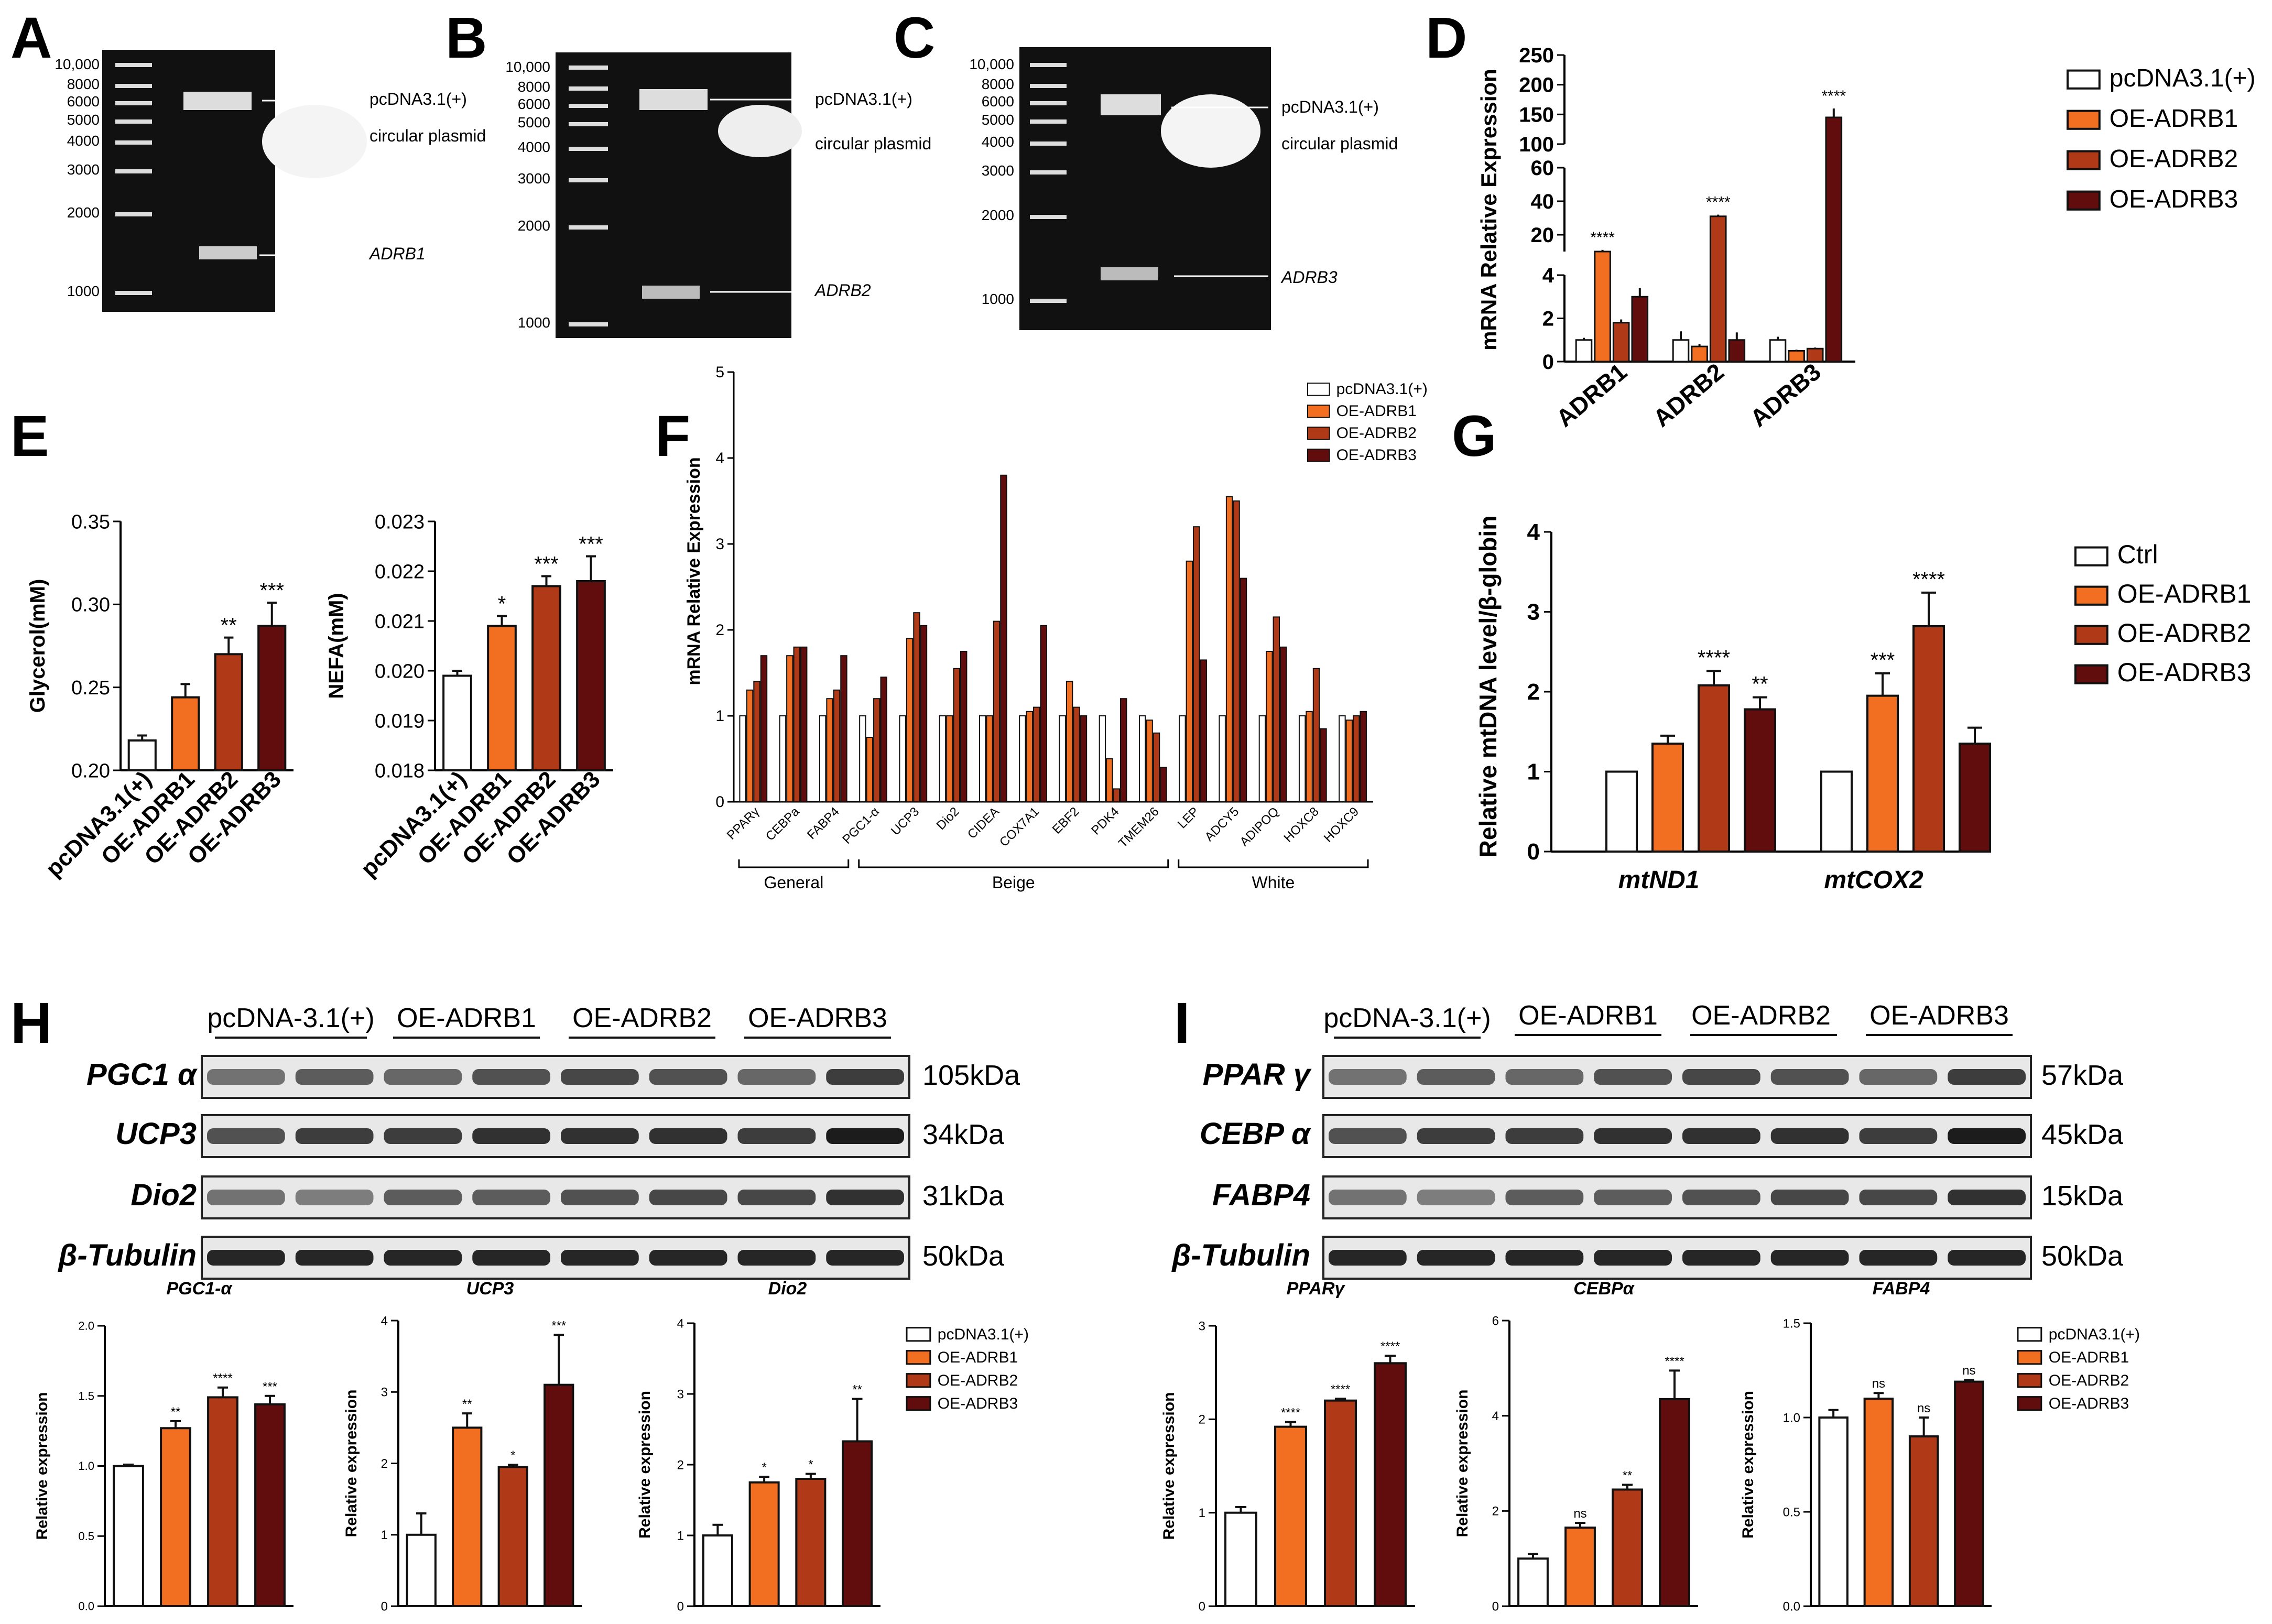 The height and width of the screenshot is (1624, 2272). Describe the element at coordinates (998, 215) in the screenshot. I see `gel-marker: 2000` at that location.